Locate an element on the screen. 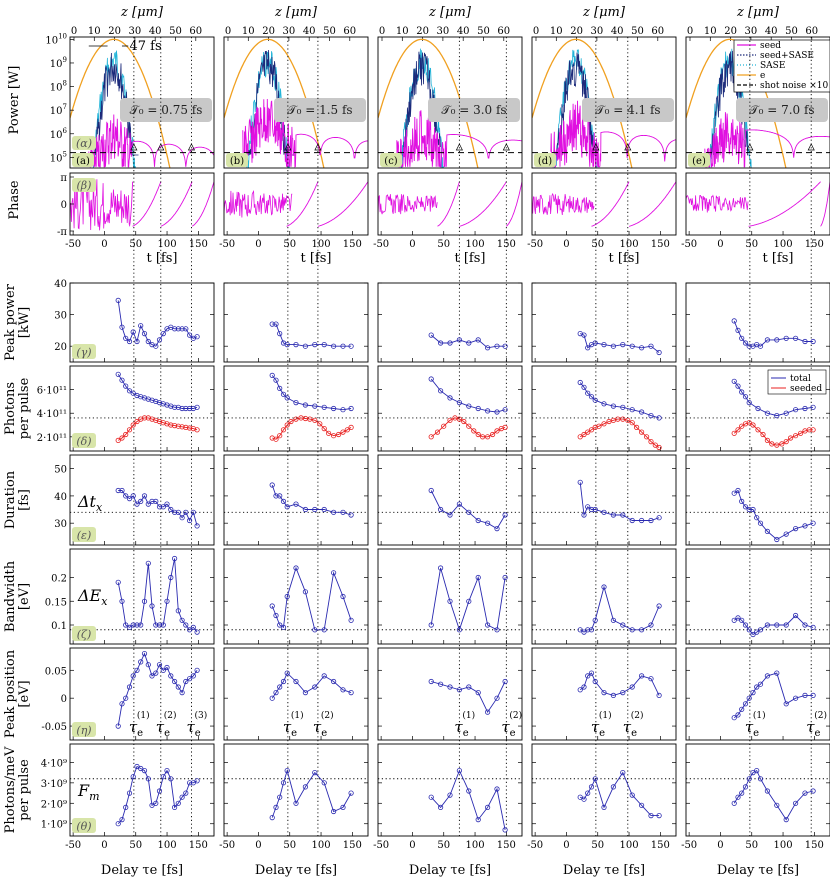  power-tick-base: 10 is located at coordinates (51, 40).